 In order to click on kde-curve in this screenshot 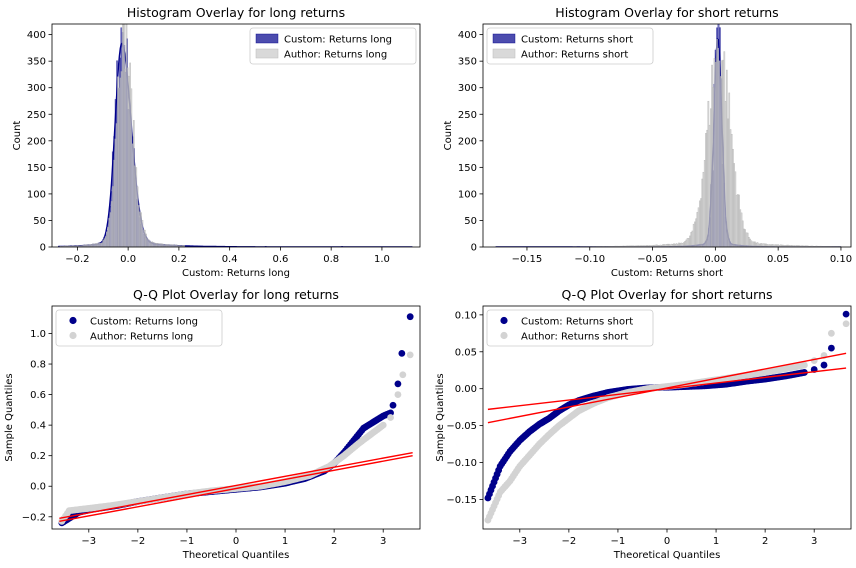, I will do `click(668, 142)`.